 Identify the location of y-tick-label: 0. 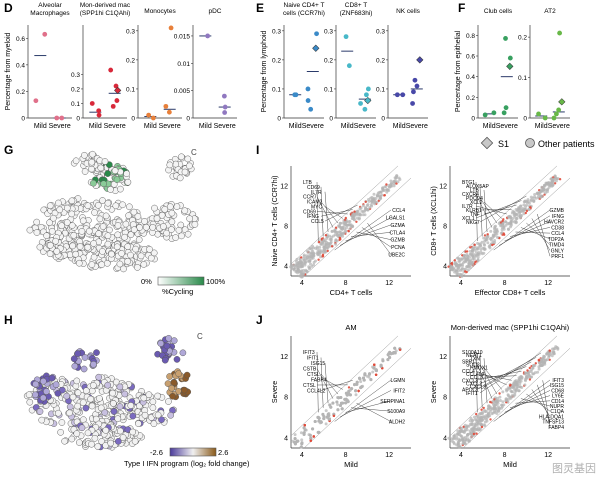
(133, 119).